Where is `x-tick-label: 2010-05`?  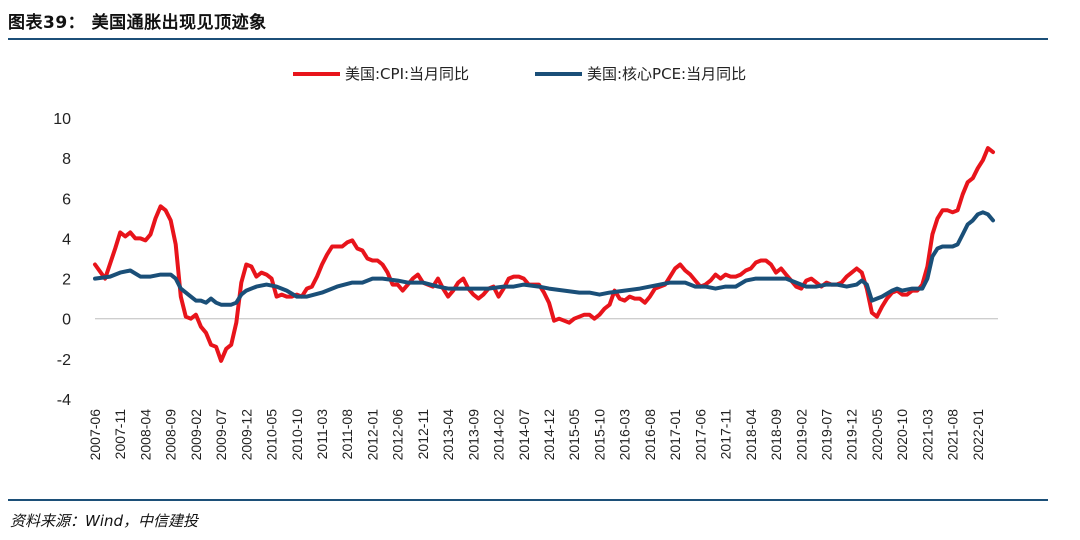
x-tick-label: 2010-05 is located at coordinates (272, 435).